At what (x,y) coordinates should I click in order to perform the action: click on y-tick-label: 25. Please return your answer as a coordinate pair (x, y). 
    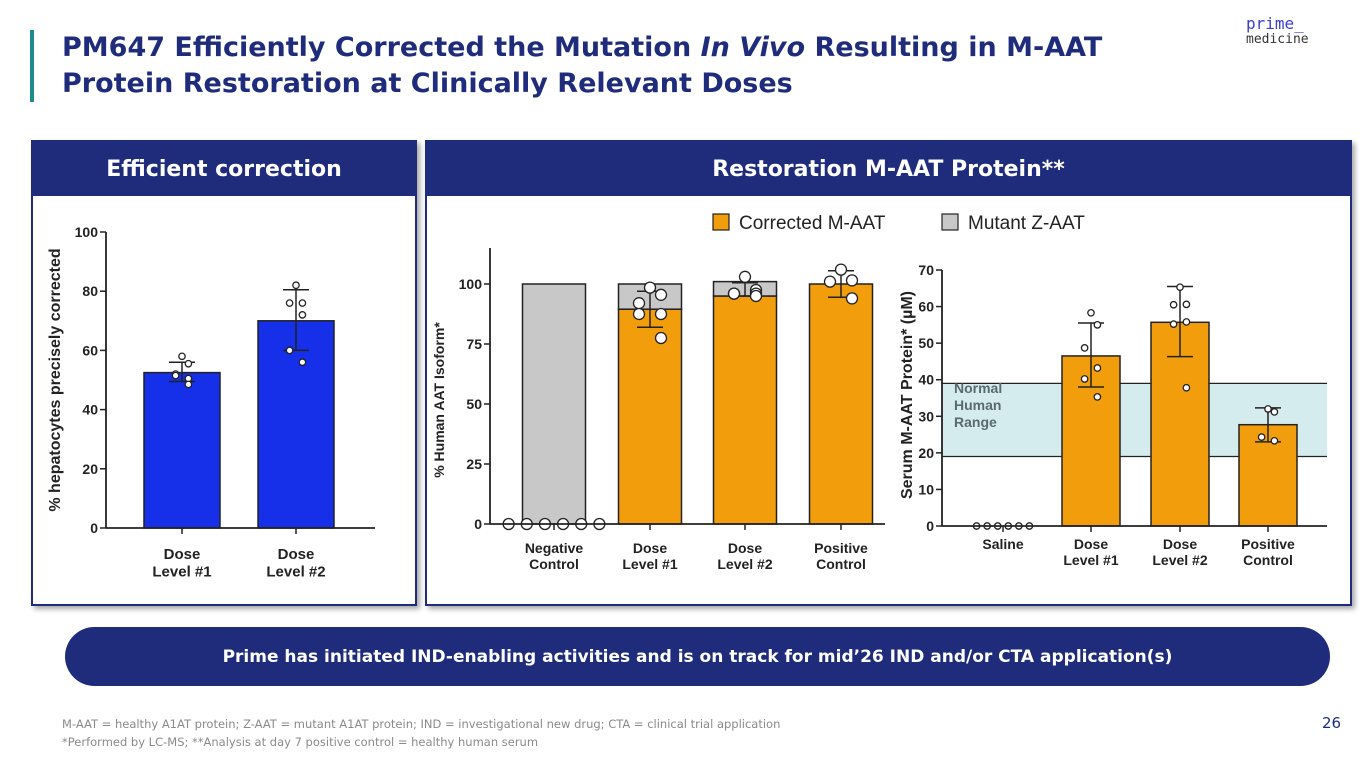
    Looking at the image, I should click on (474, 464).